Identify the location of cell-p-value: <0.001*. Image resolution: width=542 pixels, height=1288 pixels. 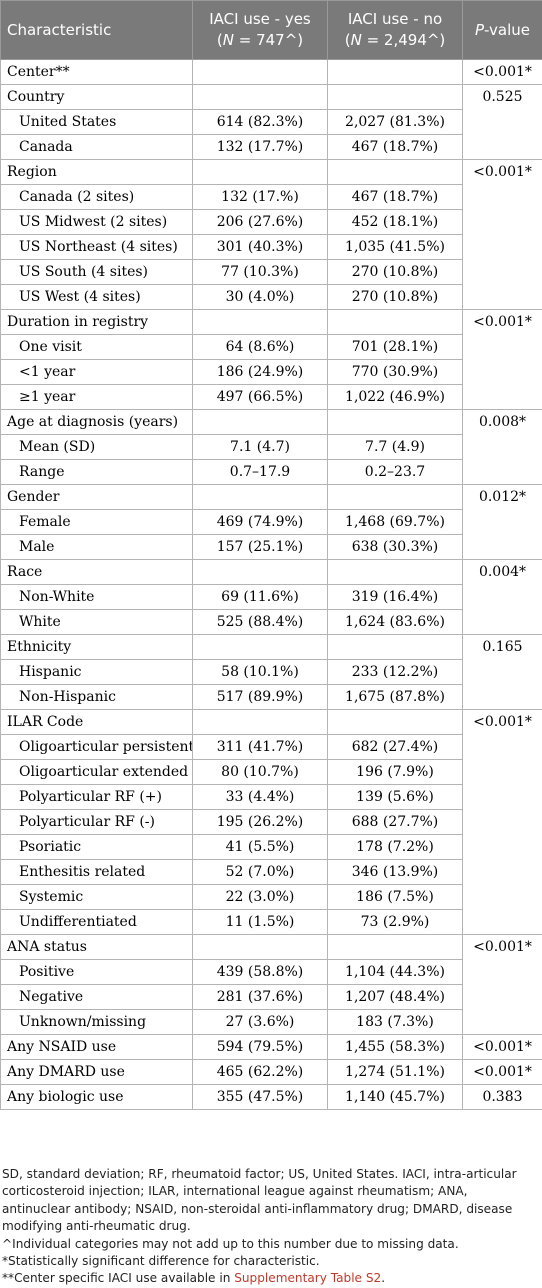
(502, 722).